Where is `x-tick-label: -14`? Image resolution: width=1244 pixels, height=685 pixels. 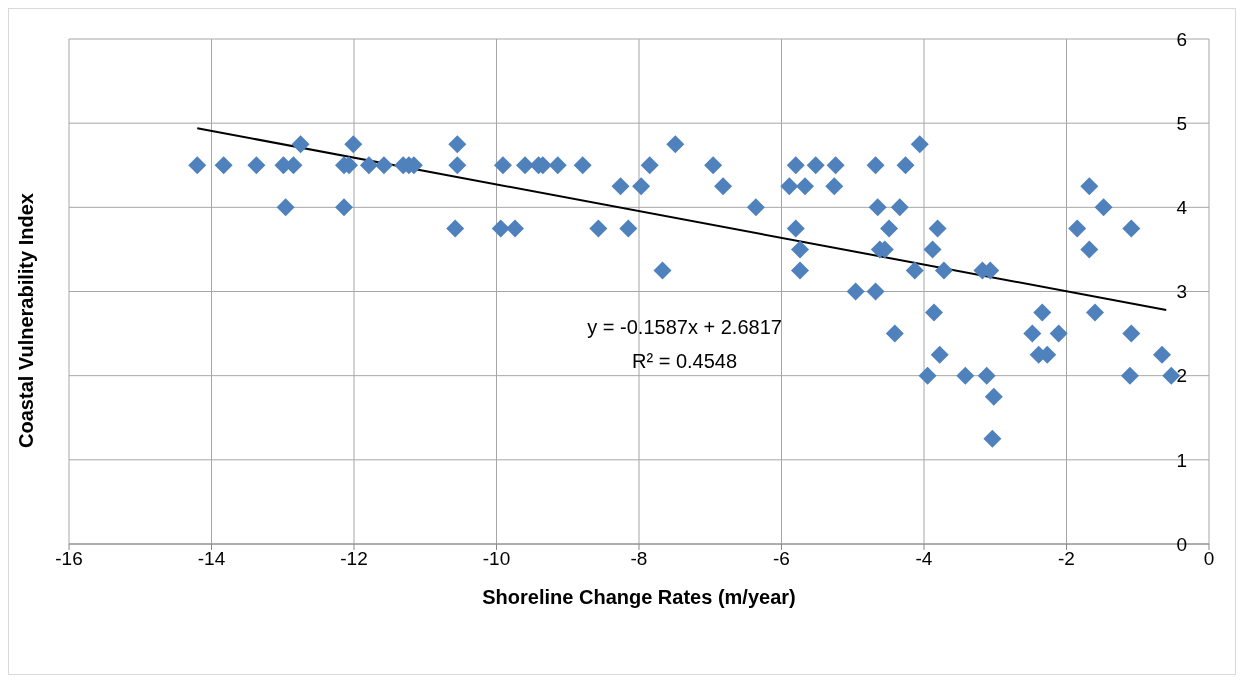
x-tick-label: -14 is located at coordinates (211, 559).